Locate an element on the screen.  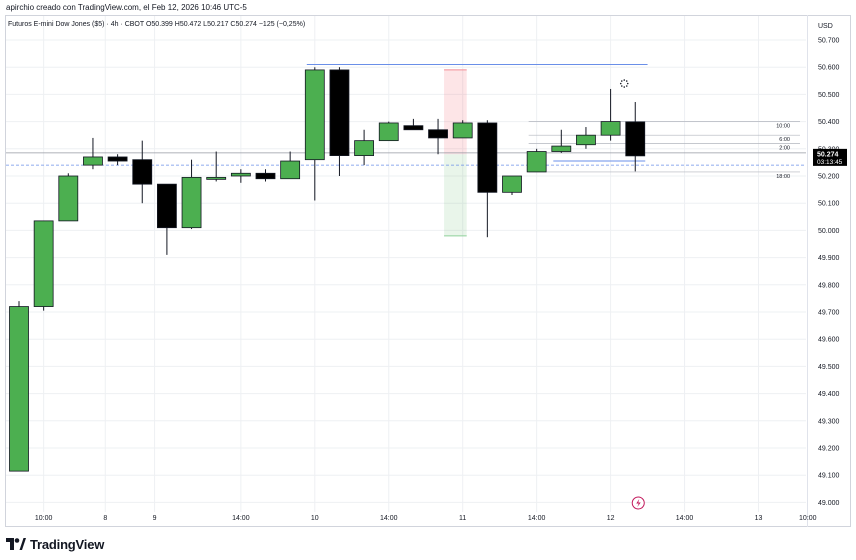
session-level-label: 6:00 is located at coordinates (784, 140).